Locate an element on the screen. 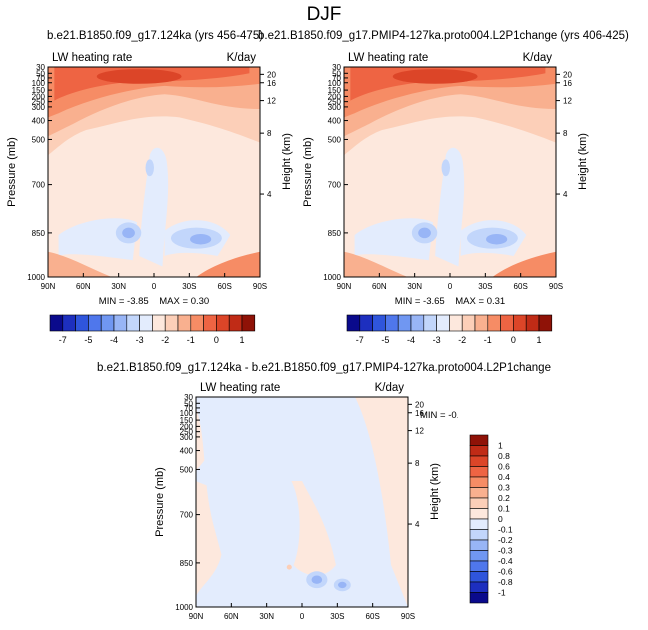  colorbar-label: 0.8 is located at coordinates (504, 456).